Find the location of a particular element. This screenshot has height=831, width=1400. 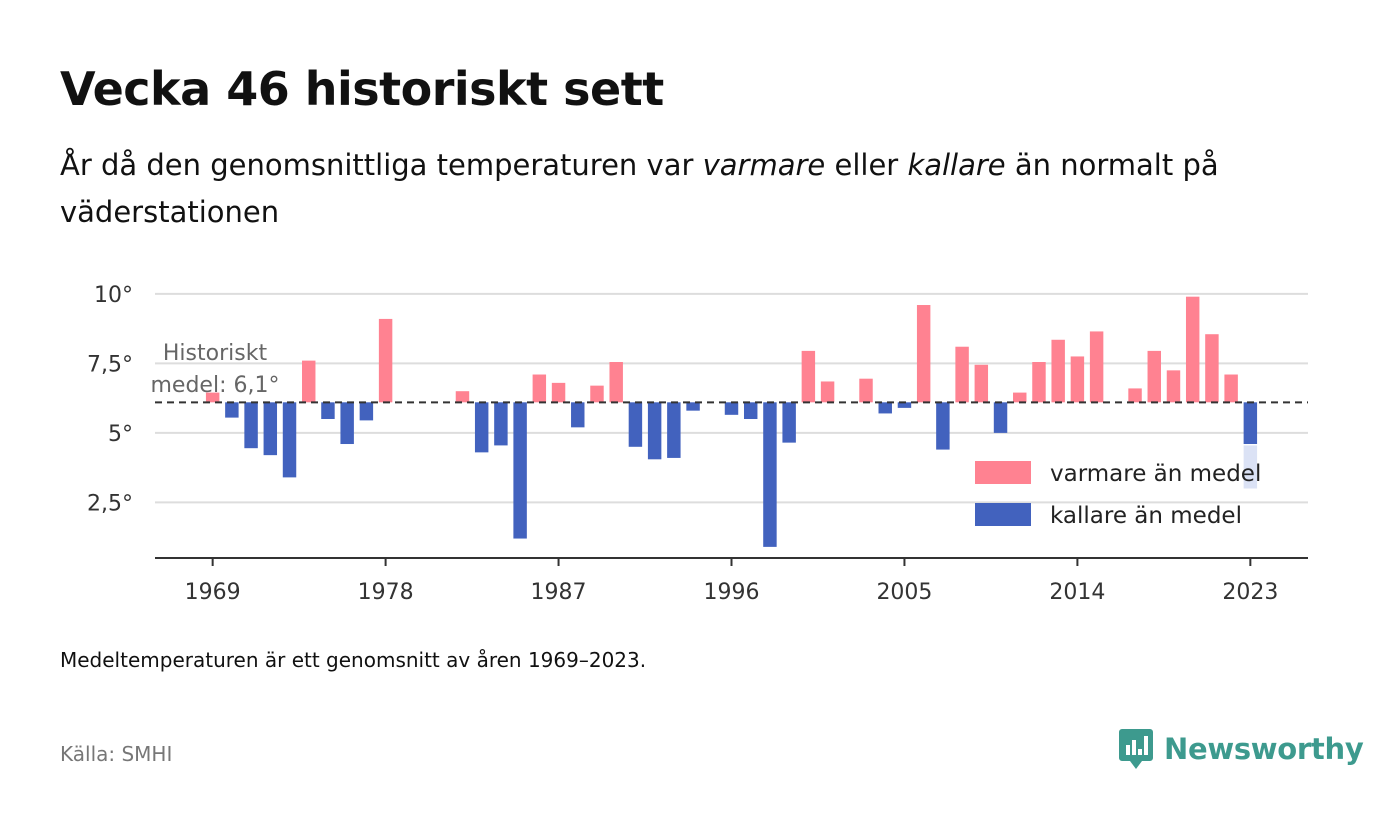

subtitle-part3: än normalt på väderstationen is located at coordinates (639, 188).